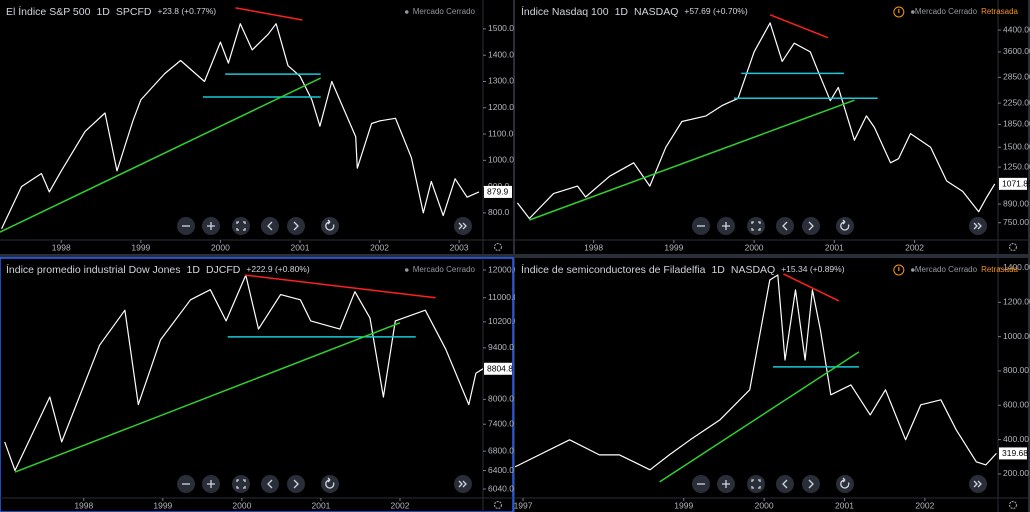 This screenshot has width=1030, height=512. Describe the element at coordinates (1016, 405) in the screenshot. I see `y-tick-label: 600.00` at that location.